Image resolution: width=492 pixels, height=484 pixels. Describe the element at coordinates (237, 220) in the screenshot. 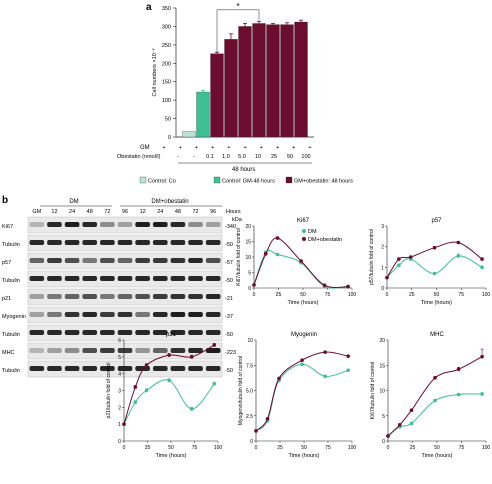

I see `kda-label: kDa` at that location.